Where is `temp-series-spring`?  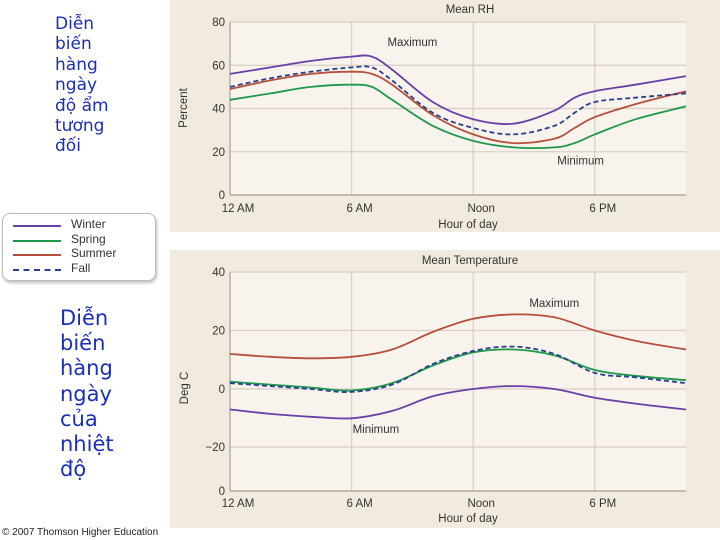
temp-series-spring is located at coordinates (458, 370).